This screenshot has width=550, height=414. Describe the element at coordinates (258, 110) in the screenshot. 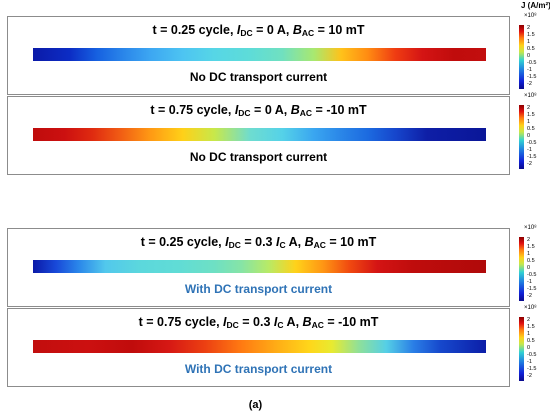

I see `panel-title: t = 0.75 cycle, IDC = 0 A, BAC = -10 mT` at that location.